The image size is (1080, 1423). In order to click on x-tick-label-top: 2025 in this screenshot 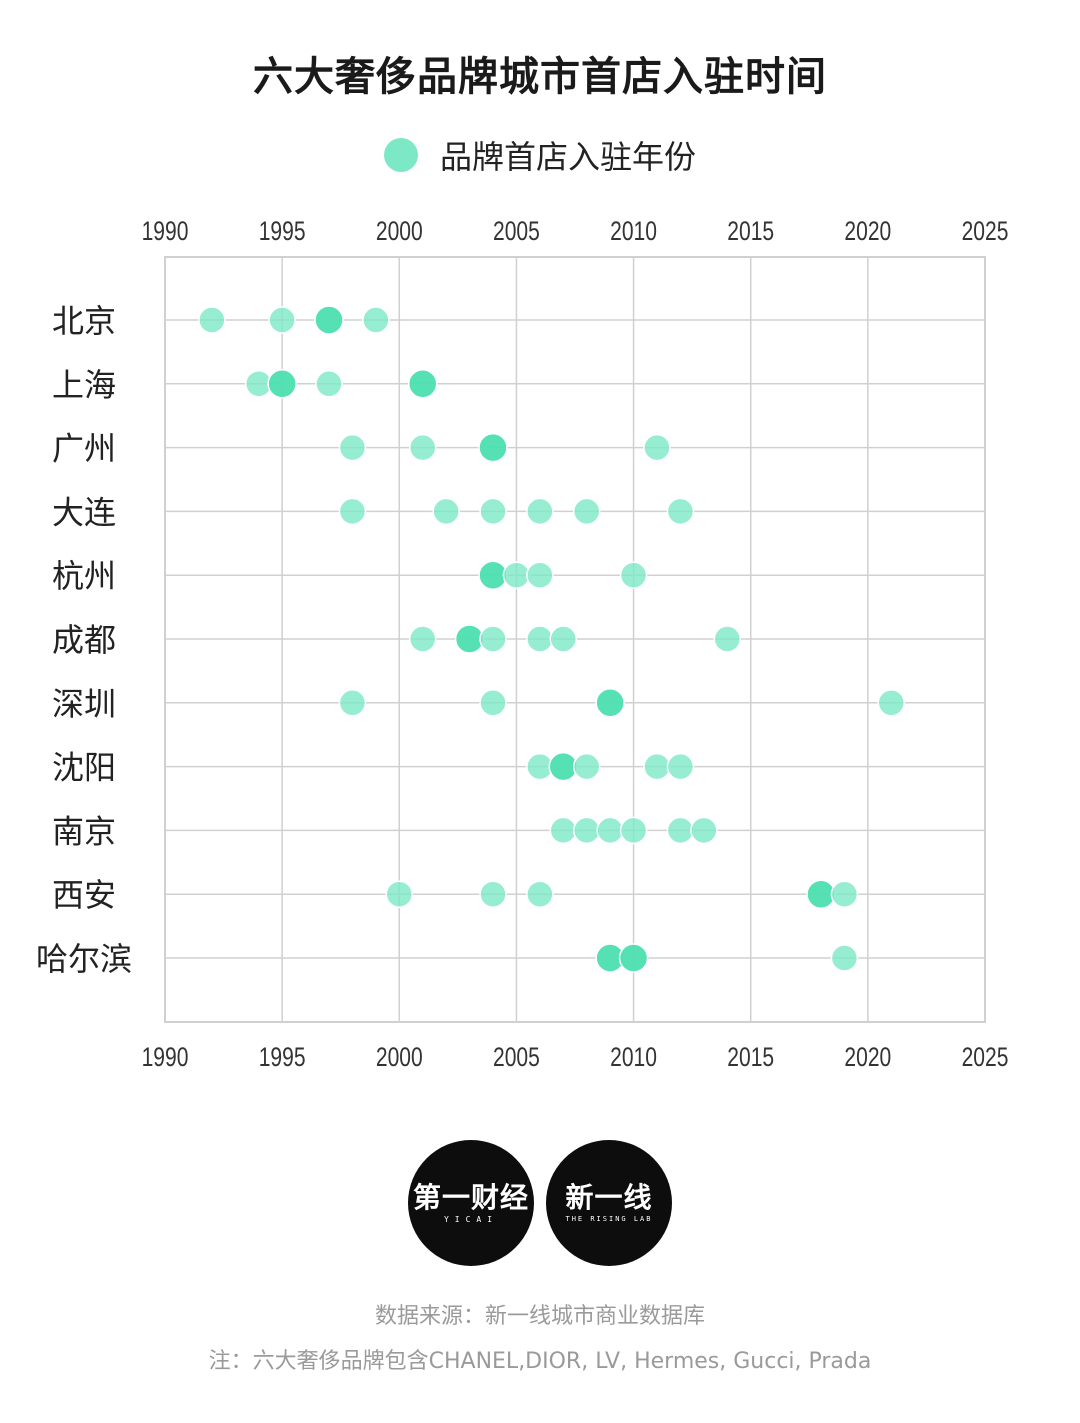, I will do `click(985, 232)`.